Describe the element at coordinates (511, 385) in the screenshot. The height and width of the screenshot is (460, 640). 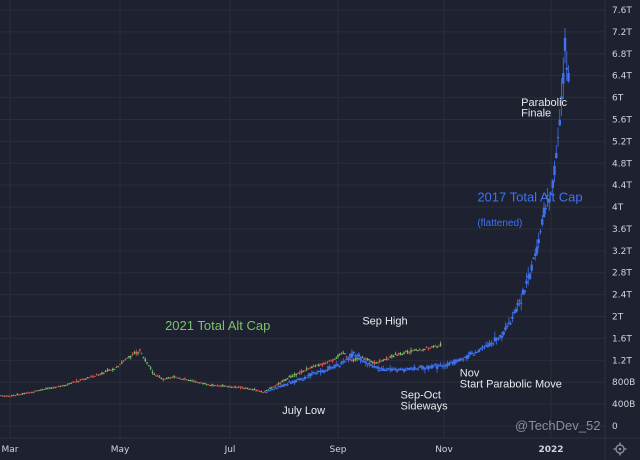
I see `annotation-label: Start Parabolic Move` at that location.